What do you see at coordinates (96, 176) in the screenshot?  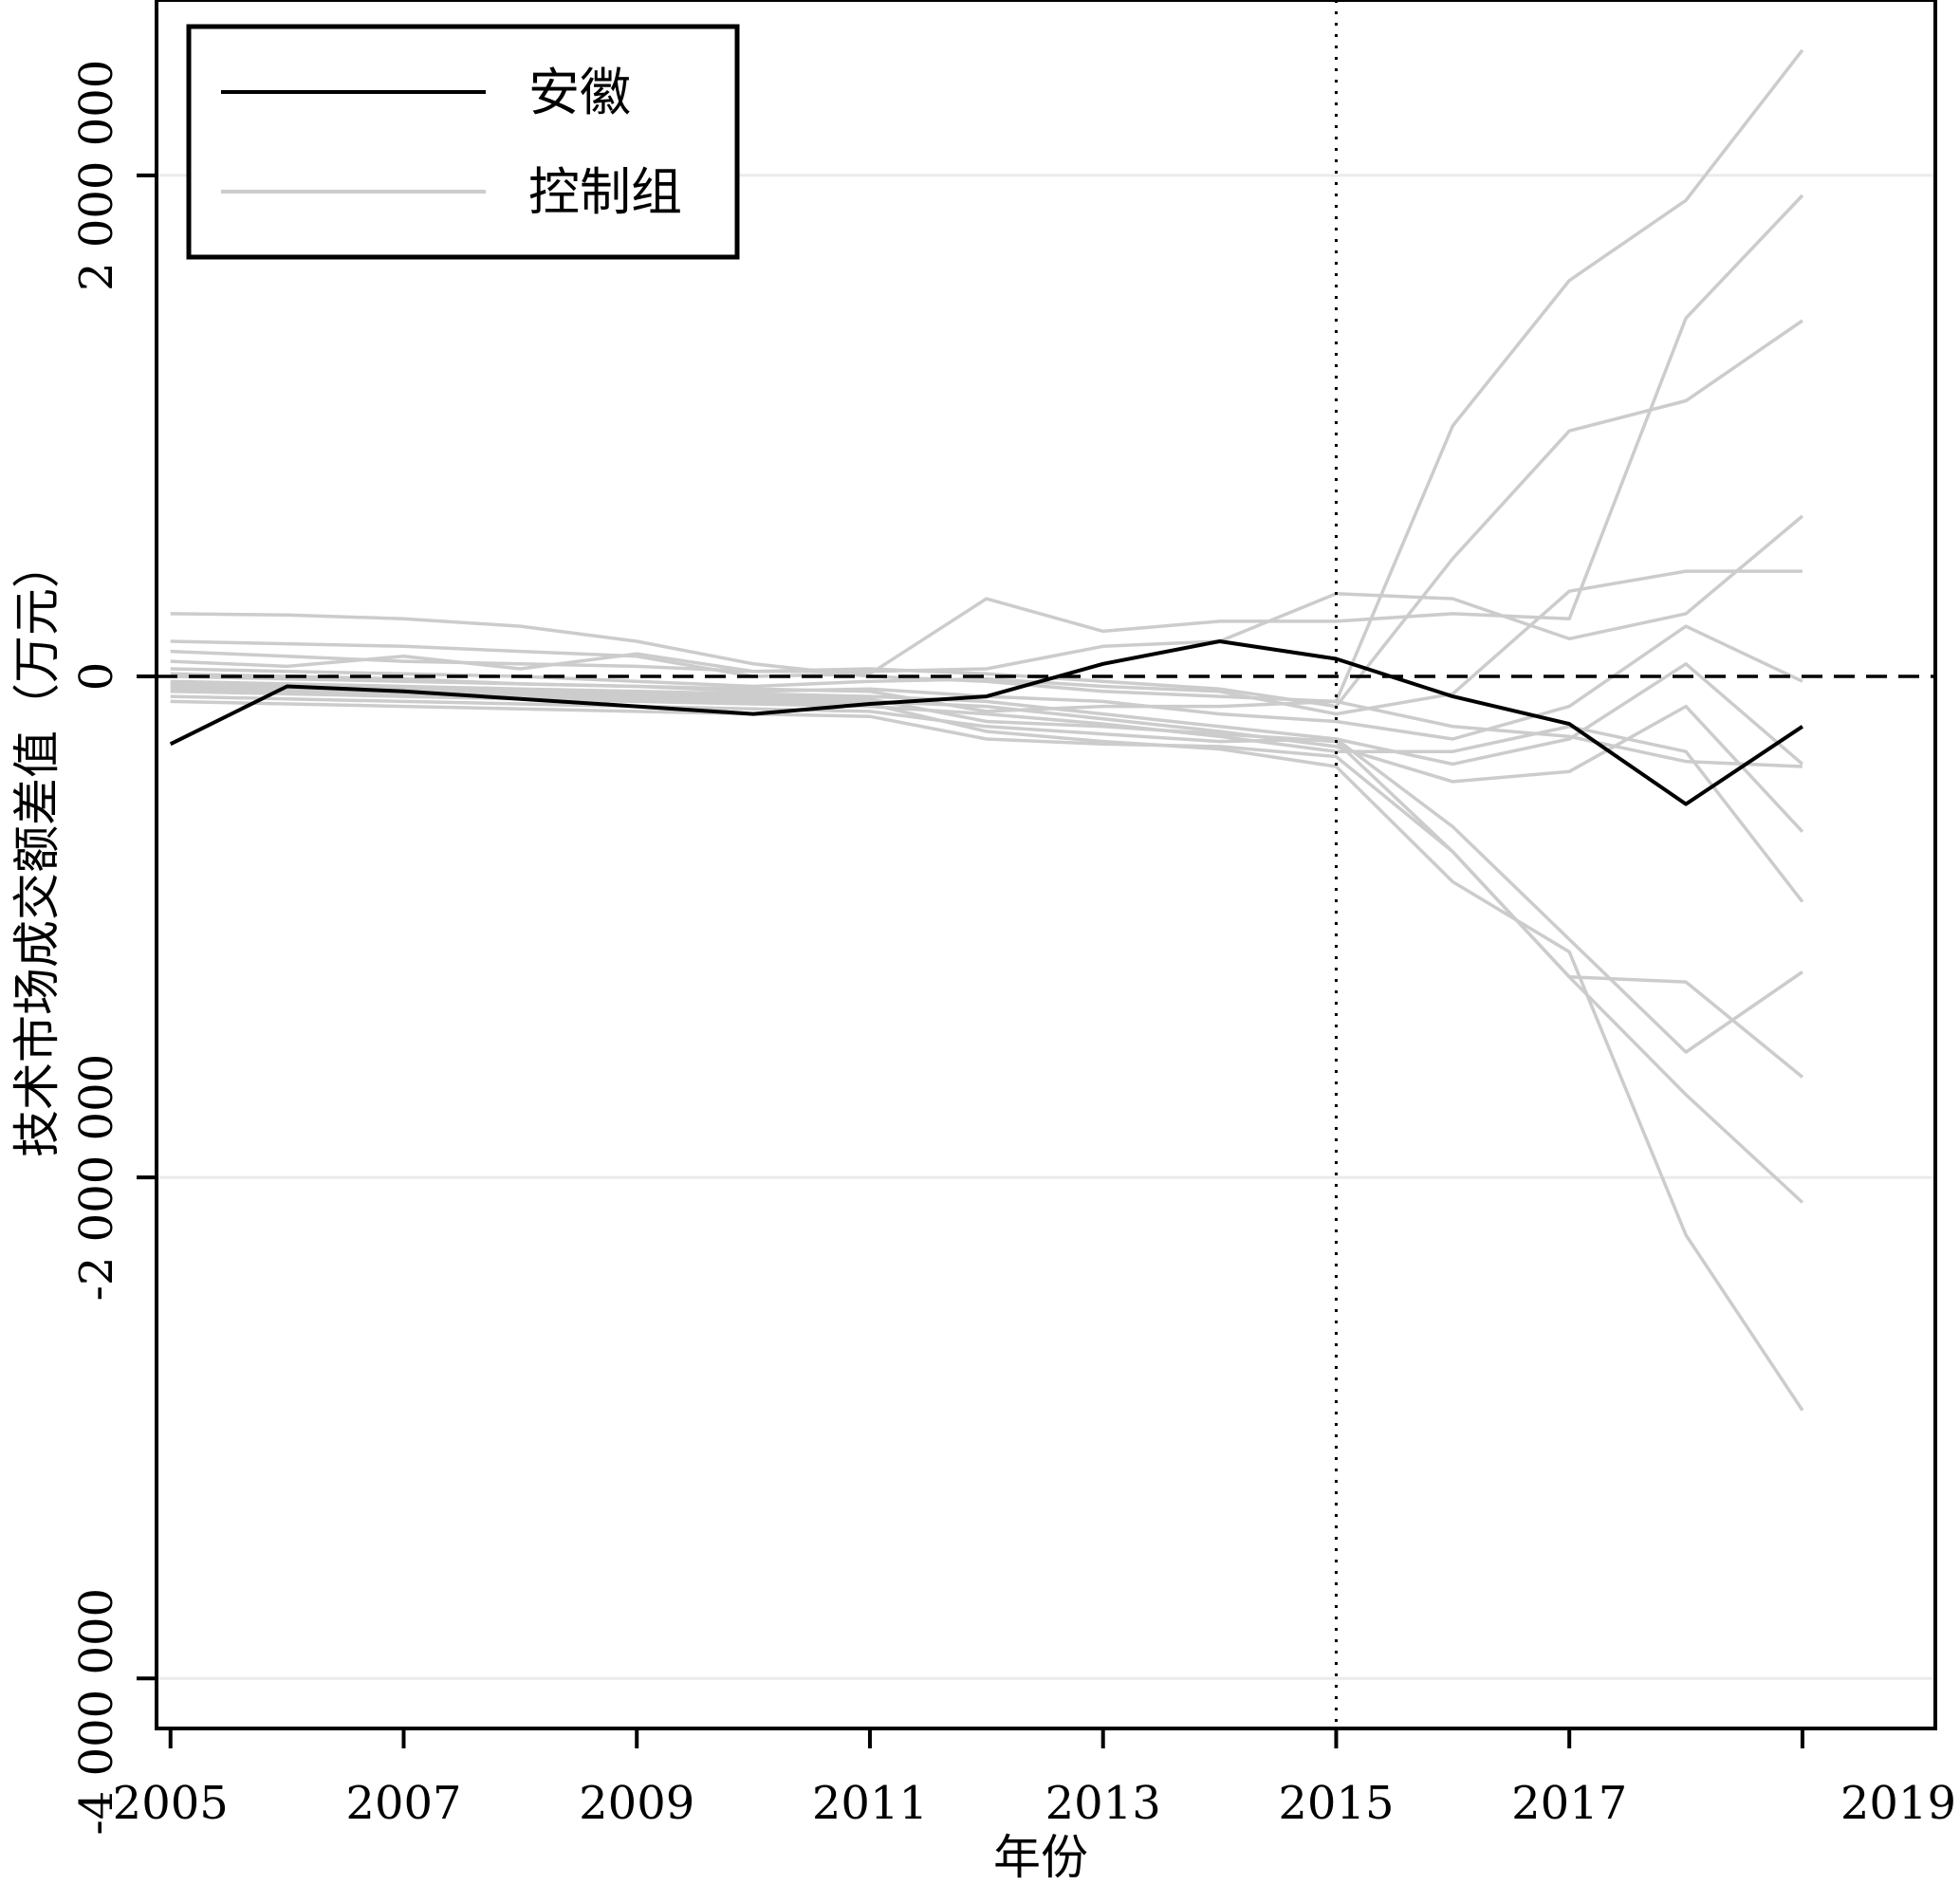 I see `y-tick-label: 2 000 000` at bounding box center [96, 176].